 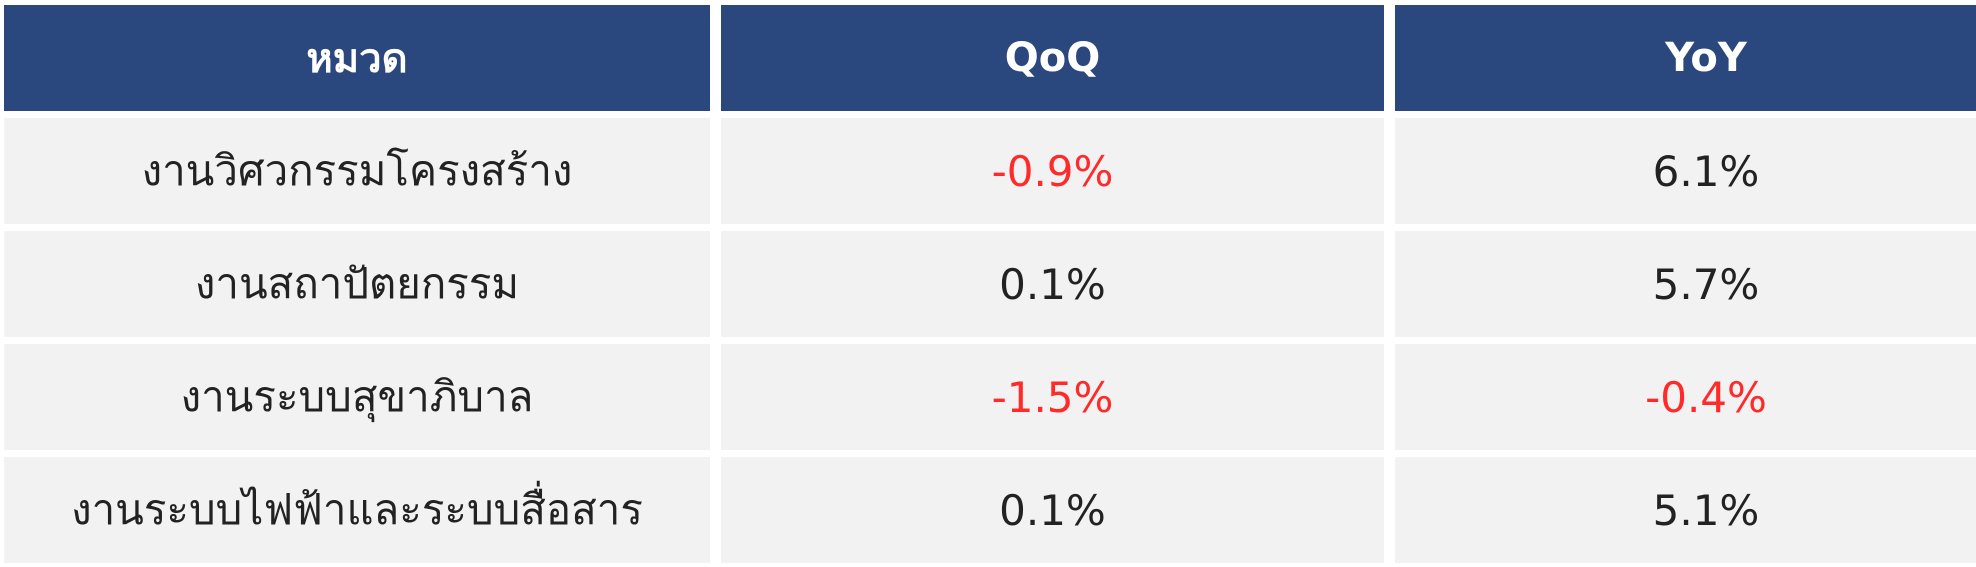 I want to click on row-2-qoq: 0.1%, so click(x=1052, y=284).